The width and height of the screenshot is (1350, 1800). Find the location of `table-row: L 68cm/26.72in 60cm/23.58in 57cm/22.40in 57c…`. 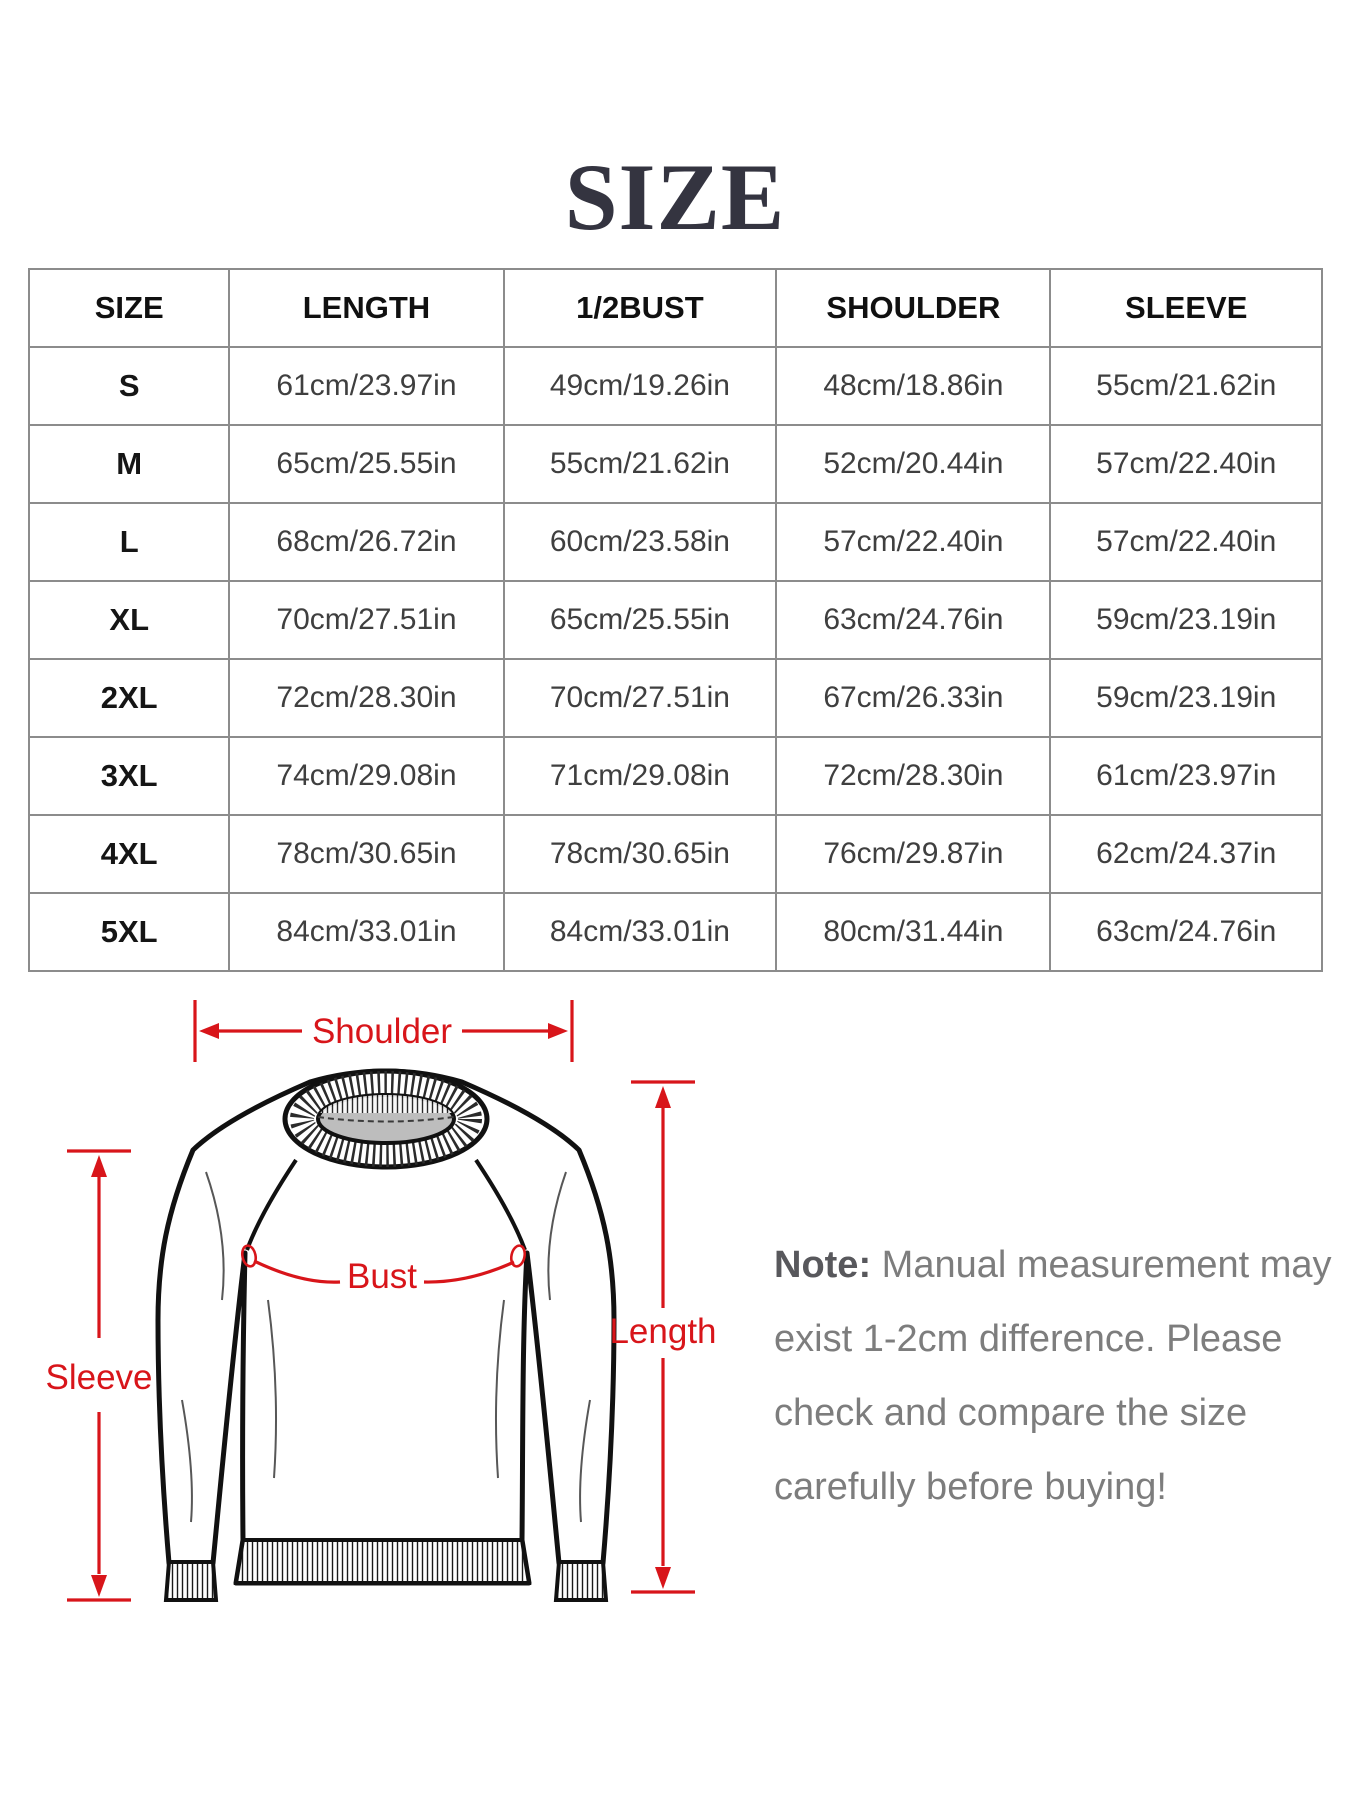

table-row: L 68cm/26.72in 60cm/23.58in 57cm/22.40in 57c… is located at coordinates (675, 542).